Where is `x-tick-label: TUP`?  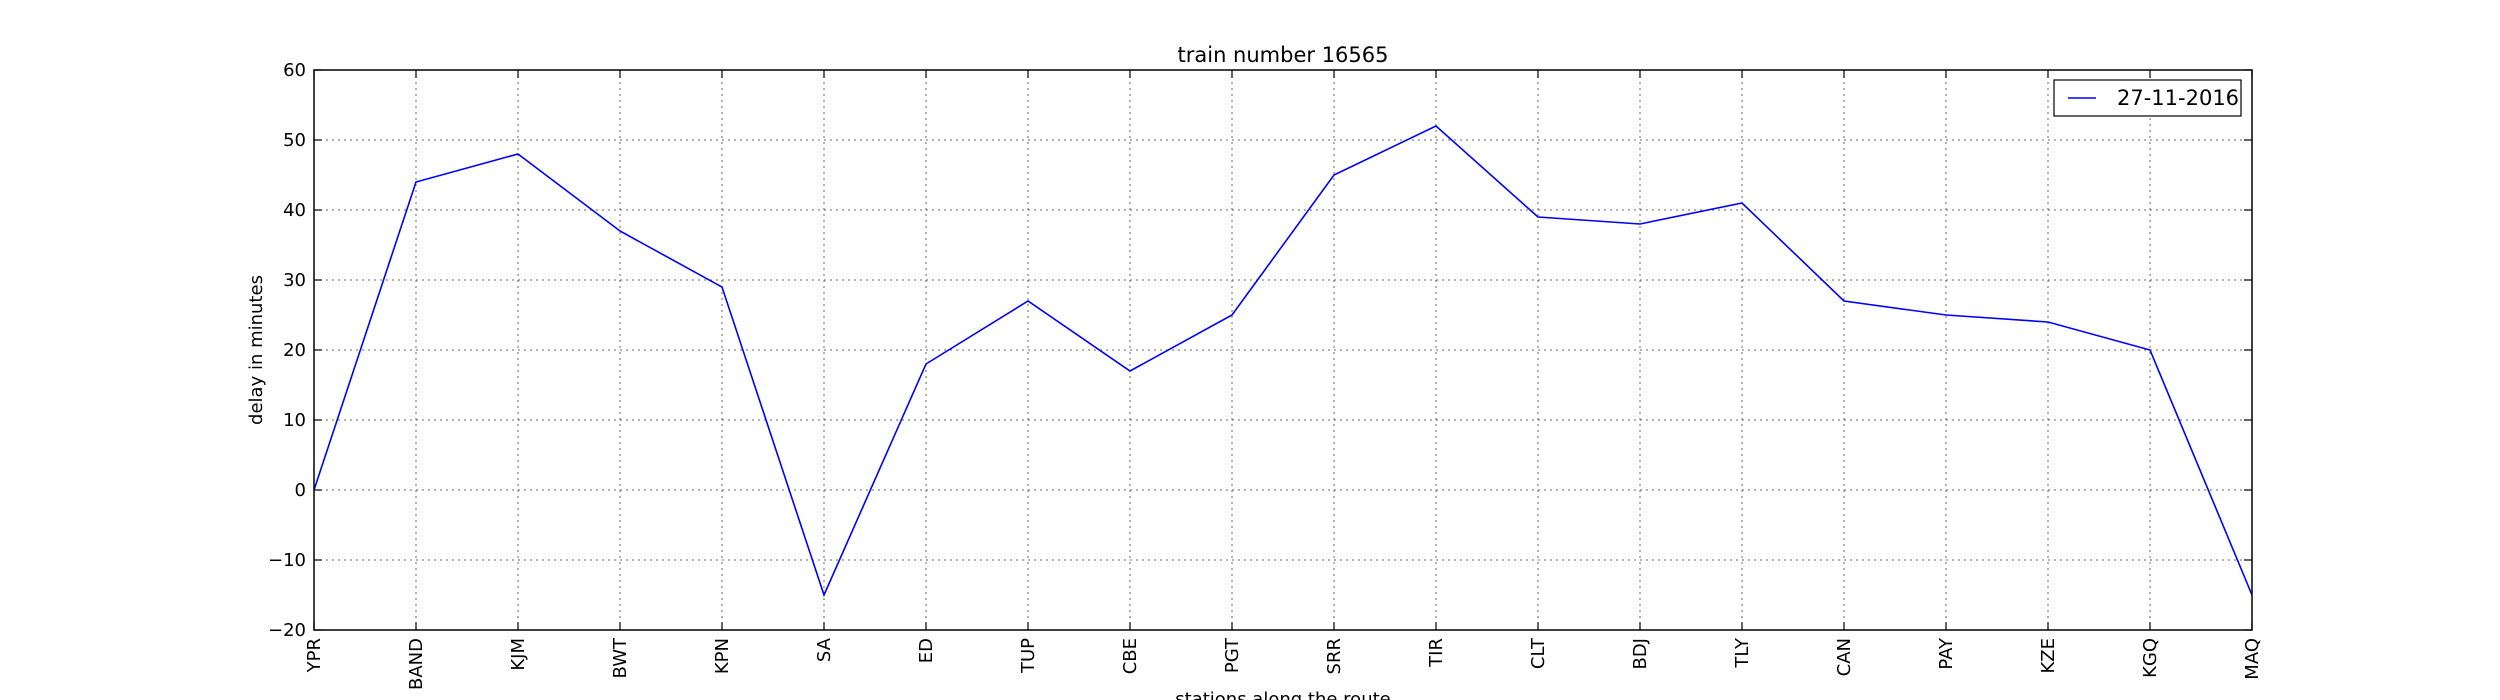 x-tick-label: TUP is located at coordinates (1028, 656).